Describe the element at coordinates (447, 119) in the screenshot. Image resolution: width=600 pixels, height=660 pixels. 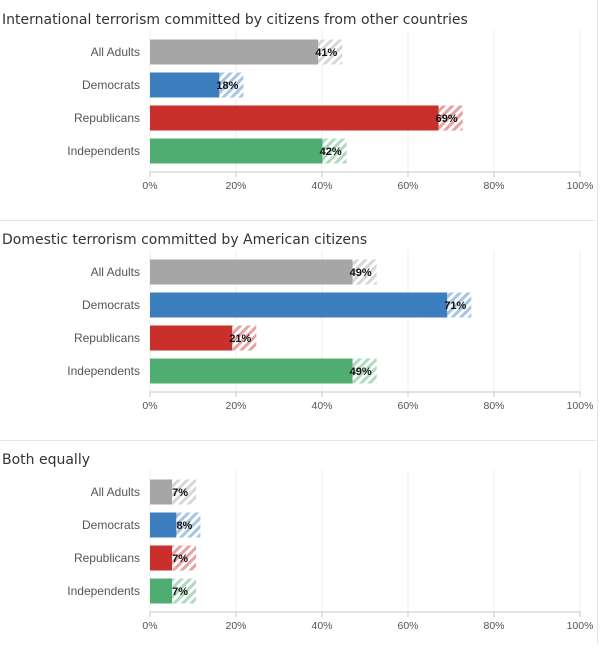
I see `value-label-republicans: 69%` at that location.